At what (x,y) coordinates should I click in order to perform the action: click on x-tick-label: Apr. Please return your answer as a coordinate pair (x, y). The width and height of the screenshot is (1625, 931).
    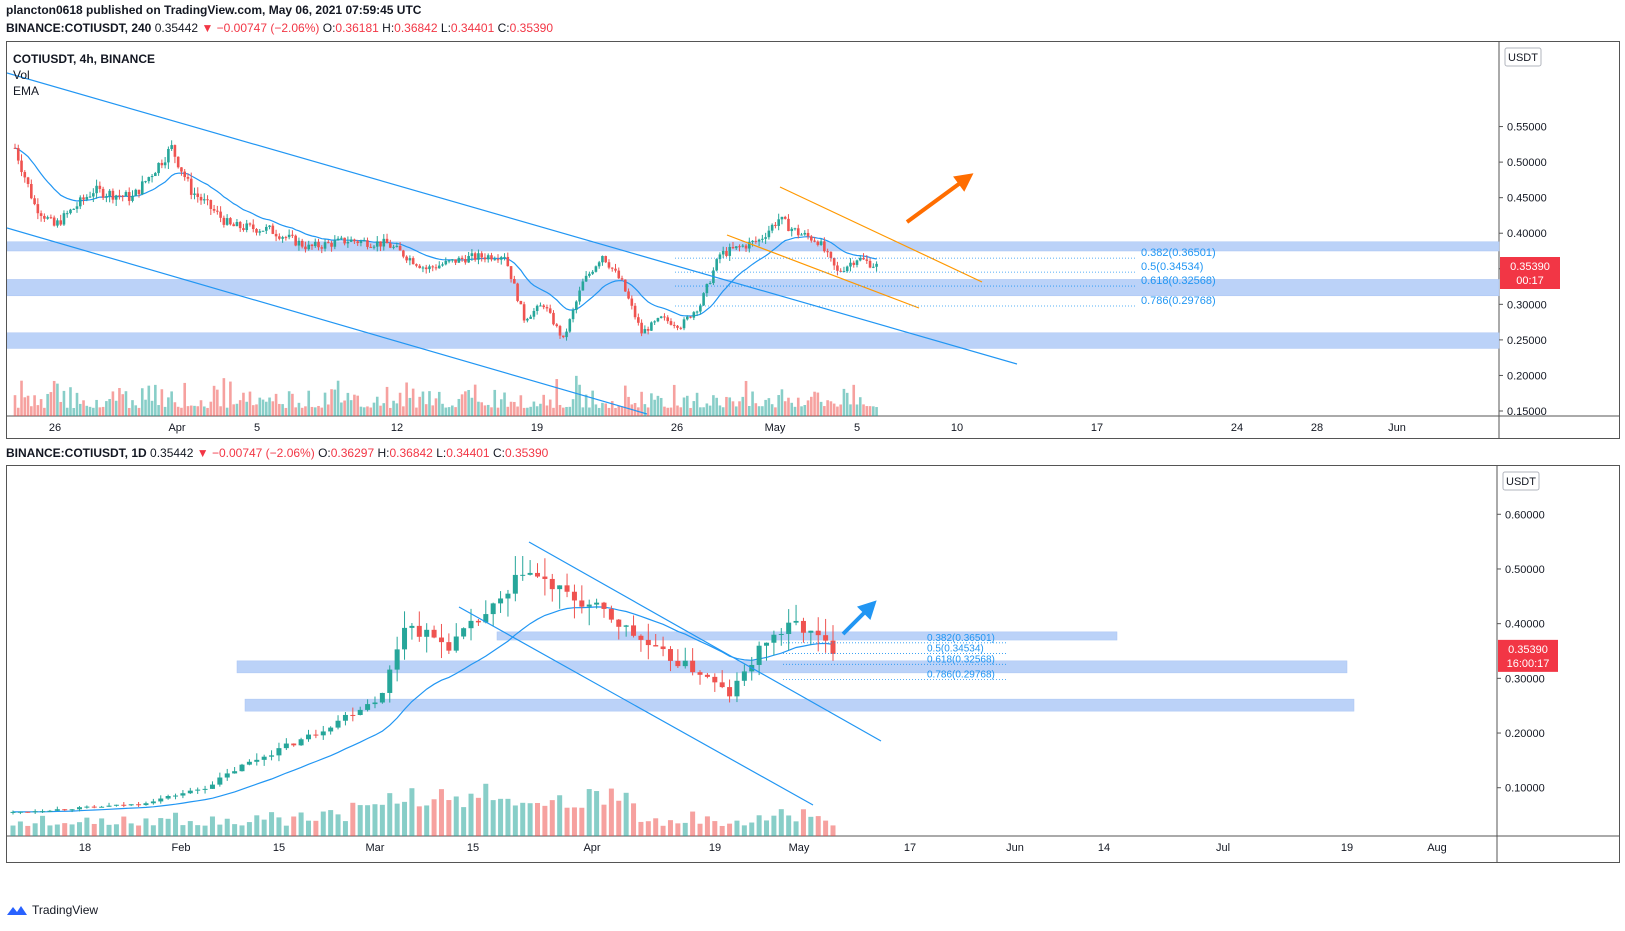
    Looking at the image, I should click on (591, 848).